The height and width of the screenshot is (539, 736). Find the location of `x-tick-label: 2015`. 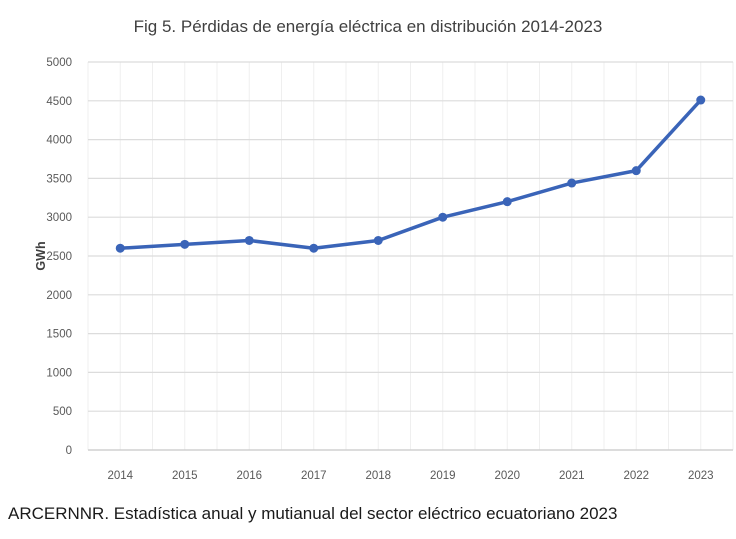

x-tick-label: 2015 is located at coordinates (185, 476).